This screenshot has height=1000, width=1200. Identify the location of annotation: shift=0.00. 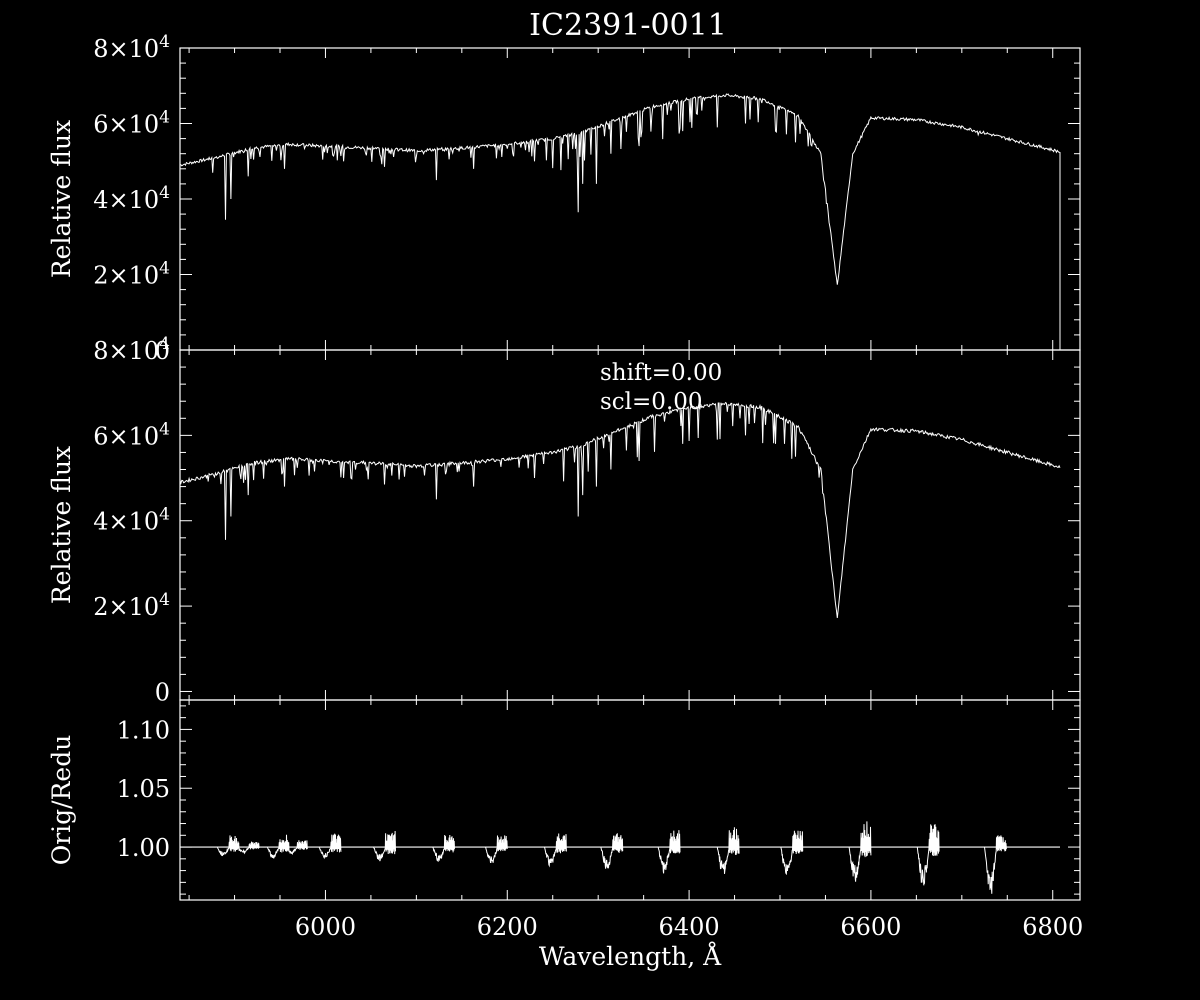
(661, 373).